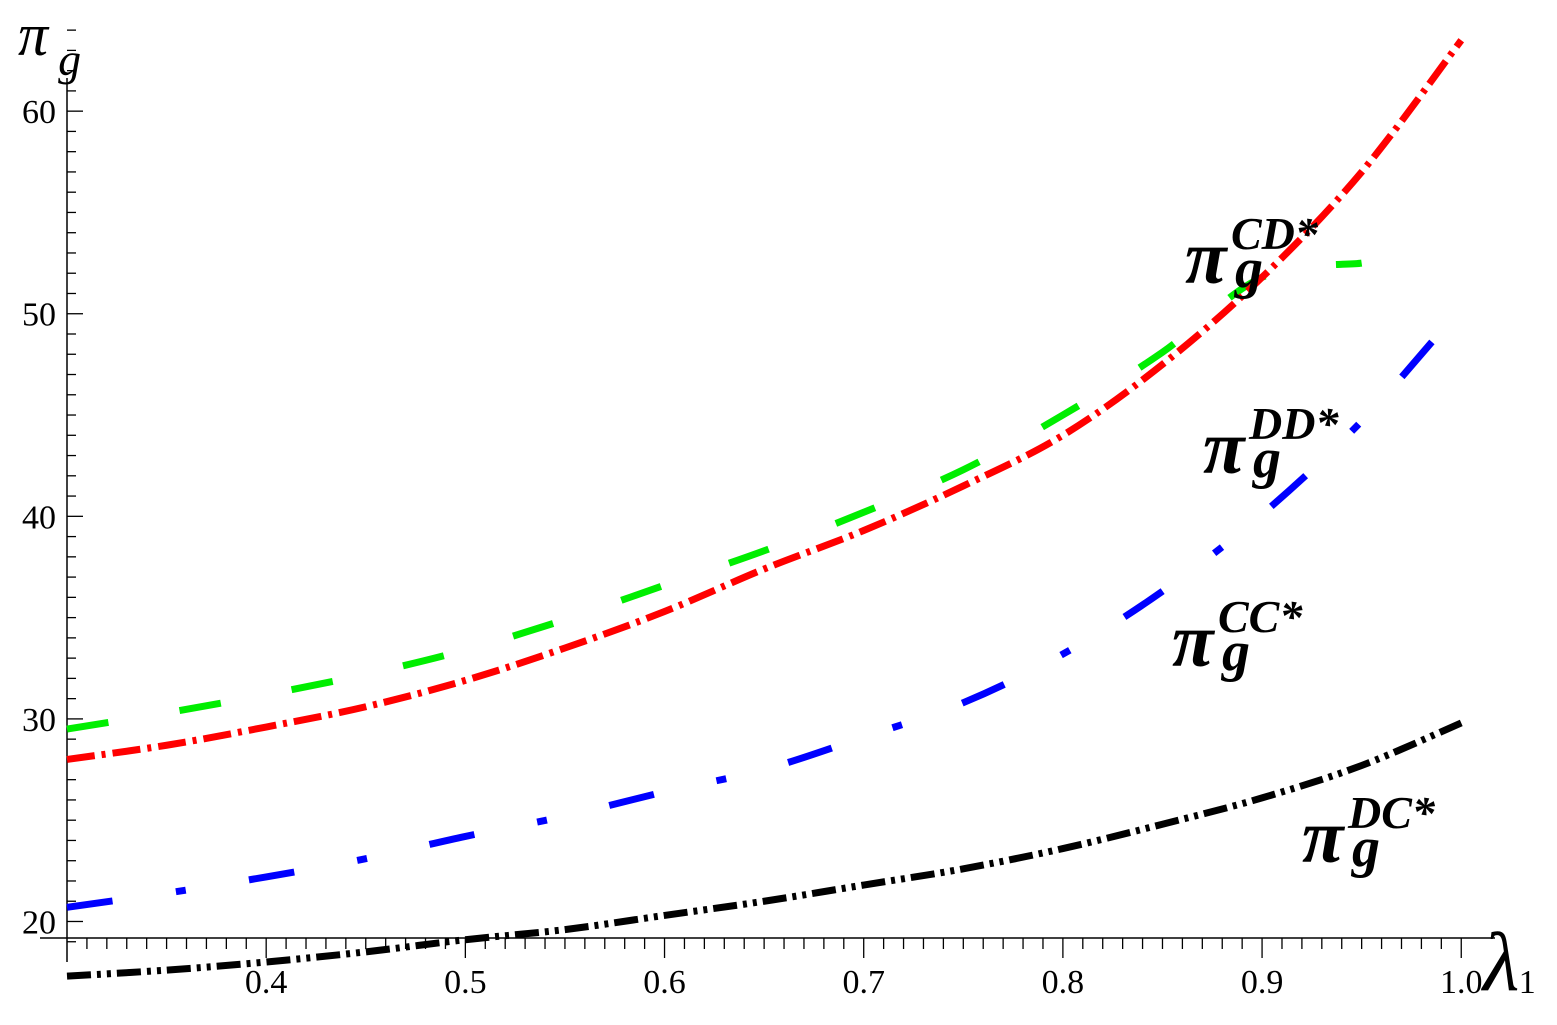 This screenshot has width=1557, height=1025. I want to click on curve-label-dd: π gDD*, so click(1271, 444).